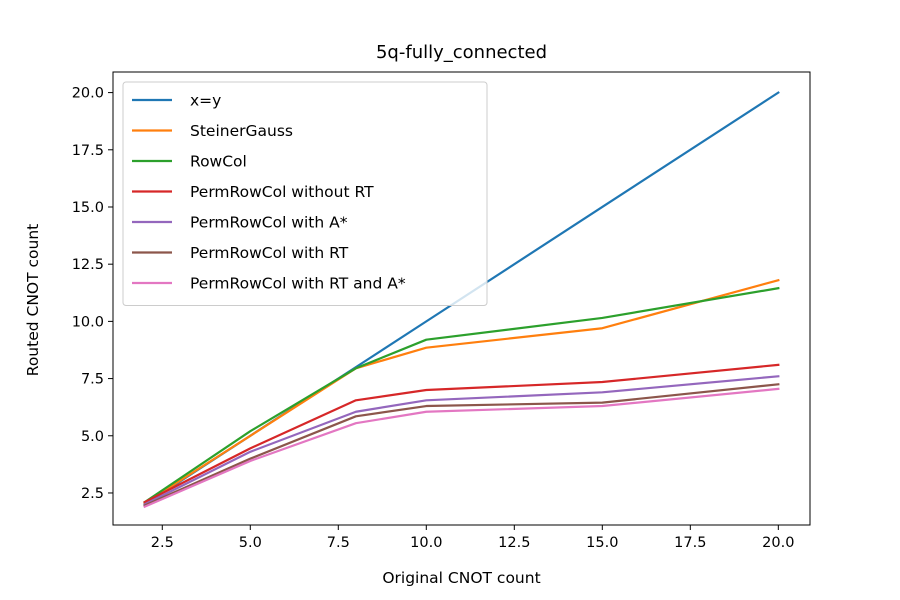 Image resolution: width=900 pixels, height=600 pixels. What do you see at coordinates (269, 253) in the screenshot?
I see `legend-label-5: PermRowCol with RT` at bounding box center [269, 253].